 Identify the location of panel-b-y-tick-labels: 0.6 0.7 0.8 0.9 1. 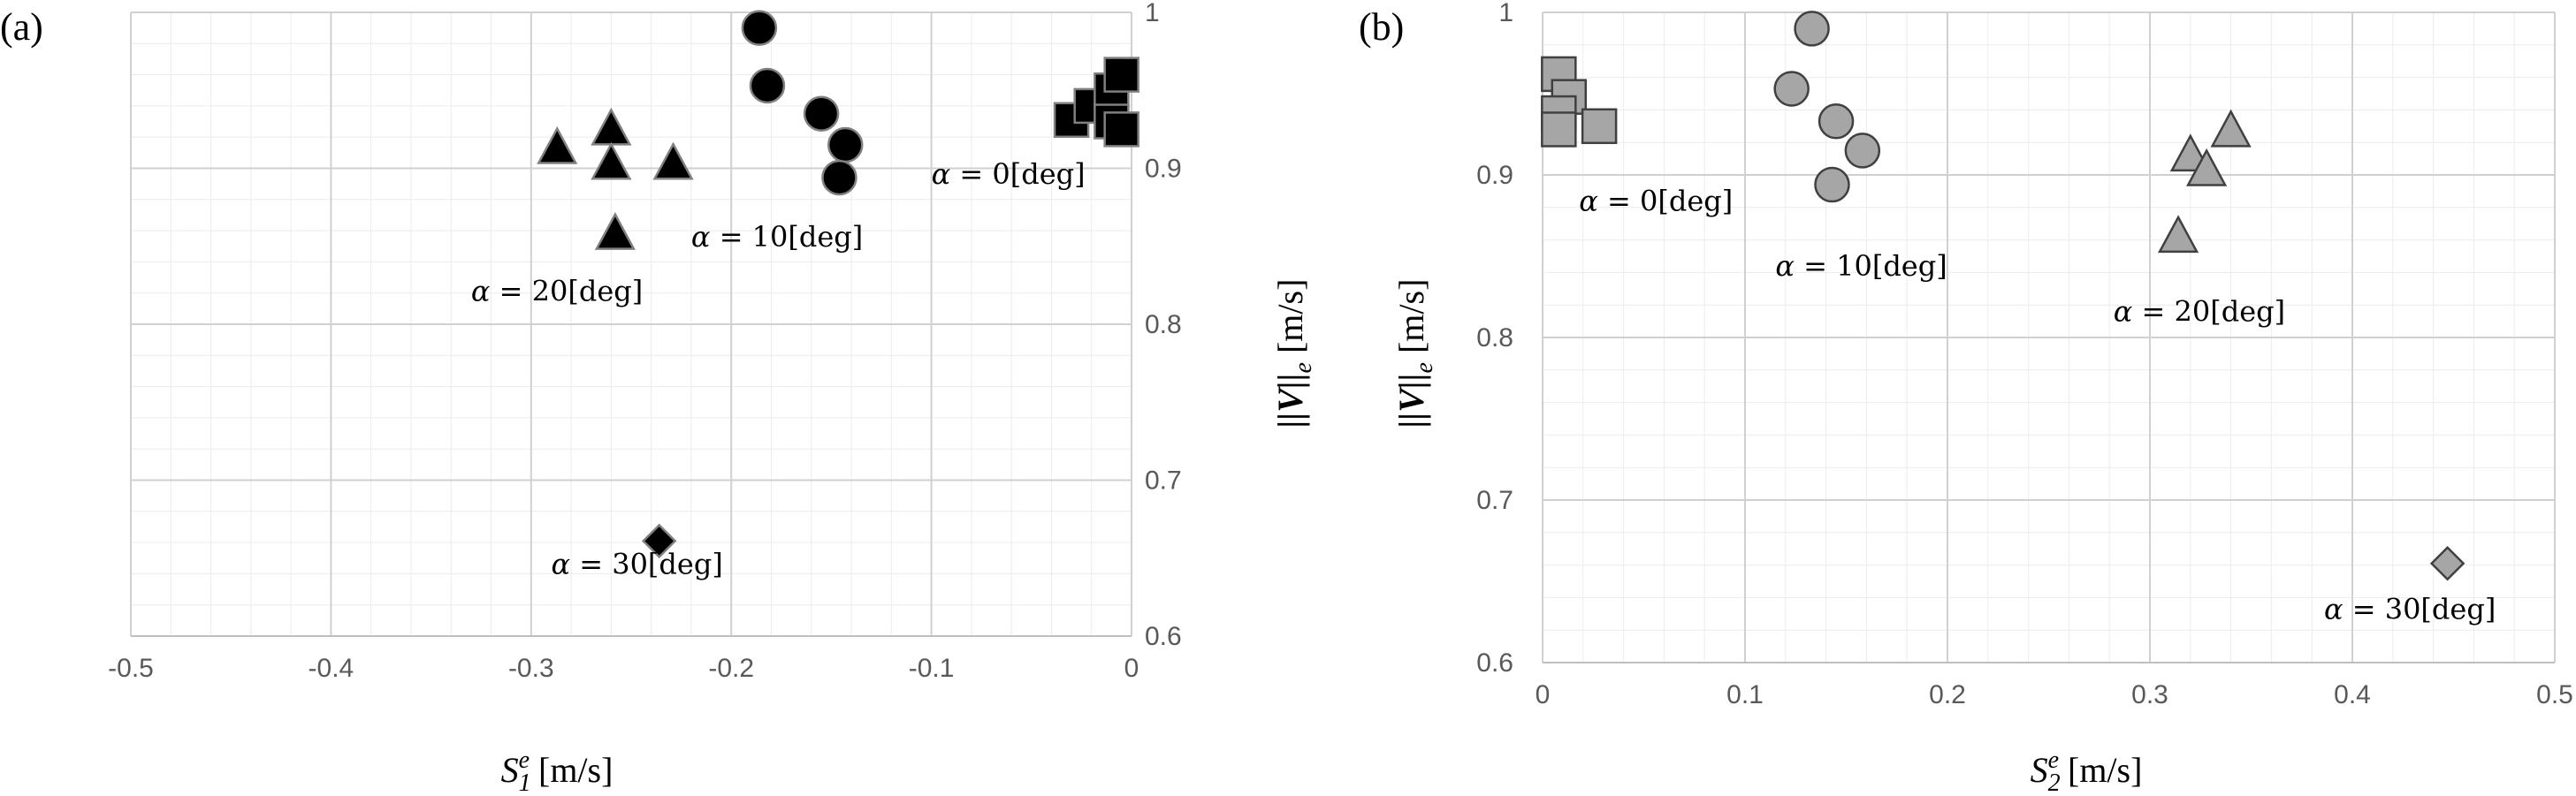
(1494, 339).